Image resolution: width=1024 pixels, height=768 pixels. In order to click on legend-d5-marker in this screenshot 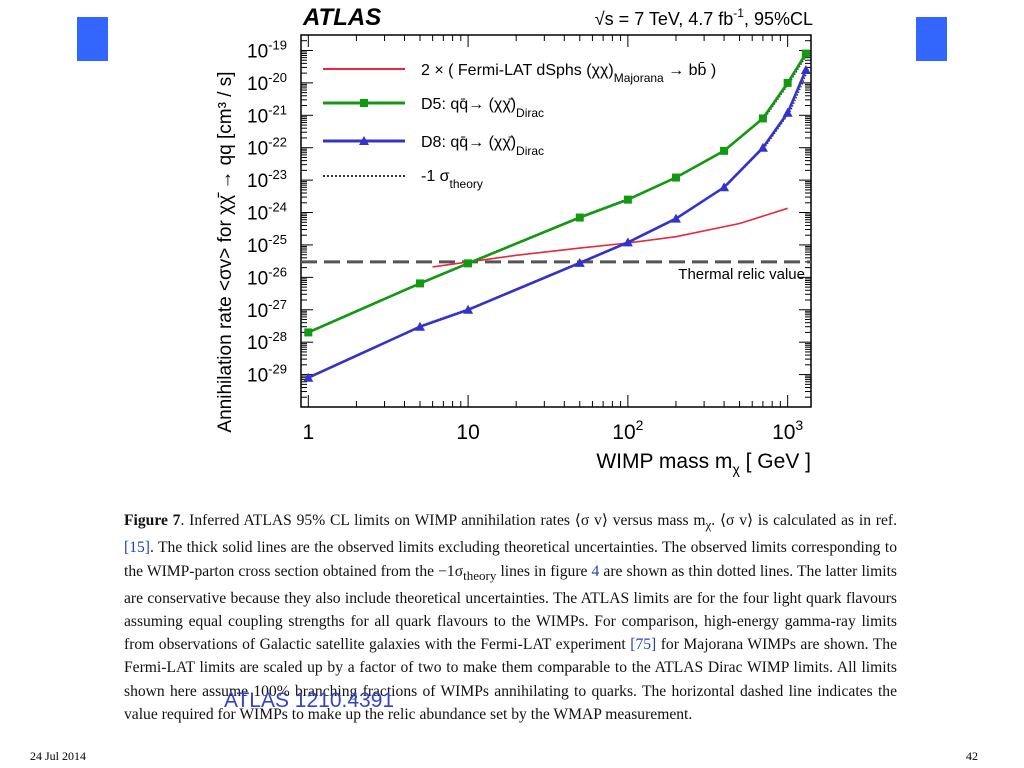, I will do `click(364, 103)`.